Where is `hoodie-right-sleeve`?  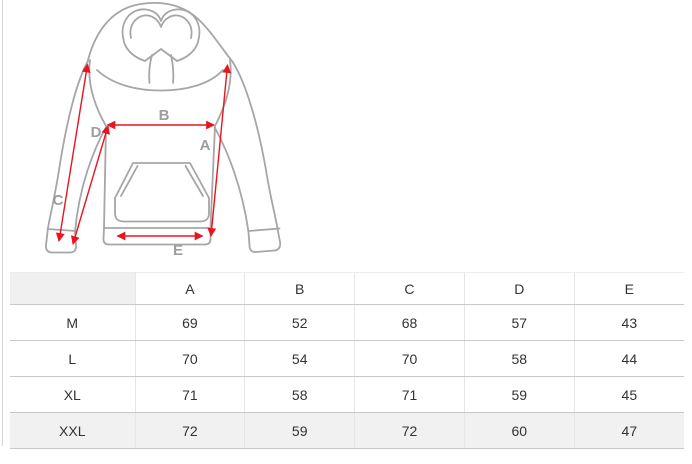 hoodie-right-sleeve is located at coordinates (248, 156).